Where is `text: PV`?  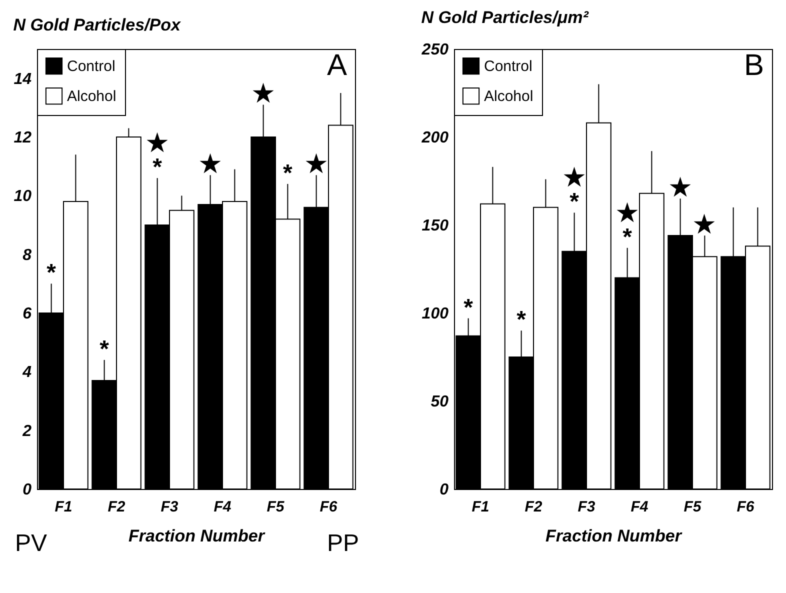
text: PV is located at coordinates (31, 543).